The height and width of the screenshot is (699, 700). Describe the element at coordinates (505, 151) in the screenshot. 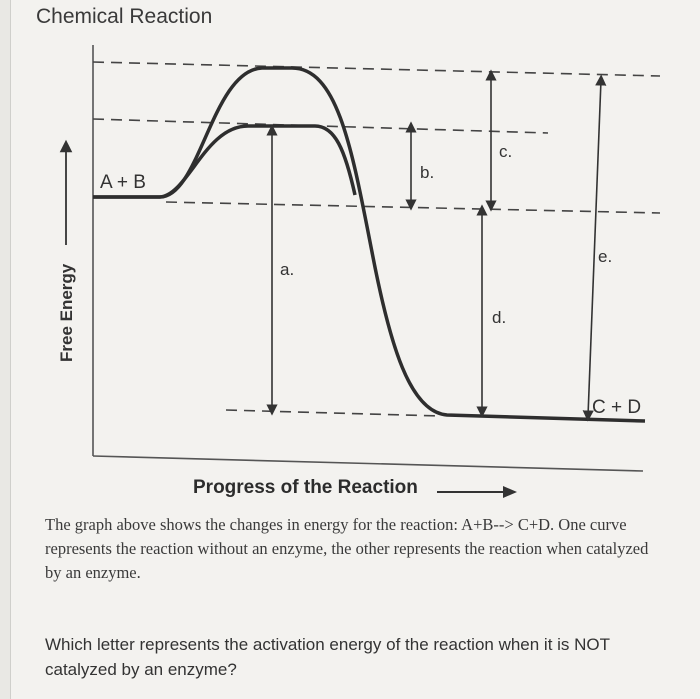

I see `label-c: c.` at that location.